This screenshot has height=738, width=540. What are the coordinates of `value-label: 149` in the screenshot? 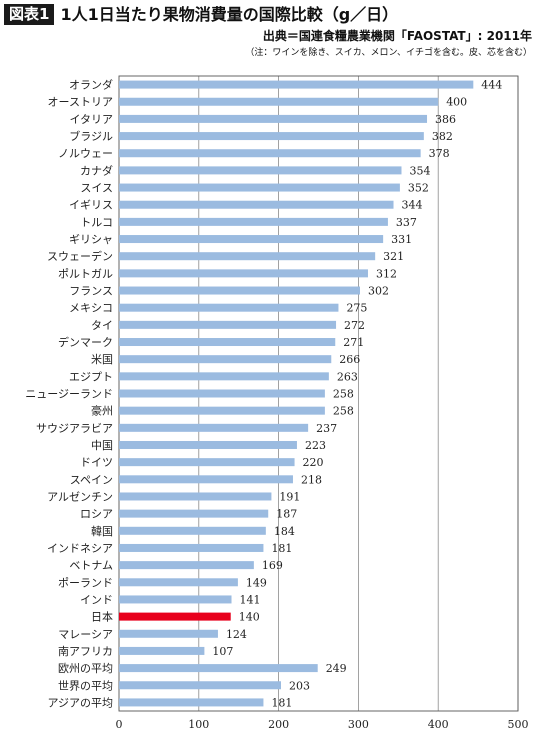 It's located at (256, 582).